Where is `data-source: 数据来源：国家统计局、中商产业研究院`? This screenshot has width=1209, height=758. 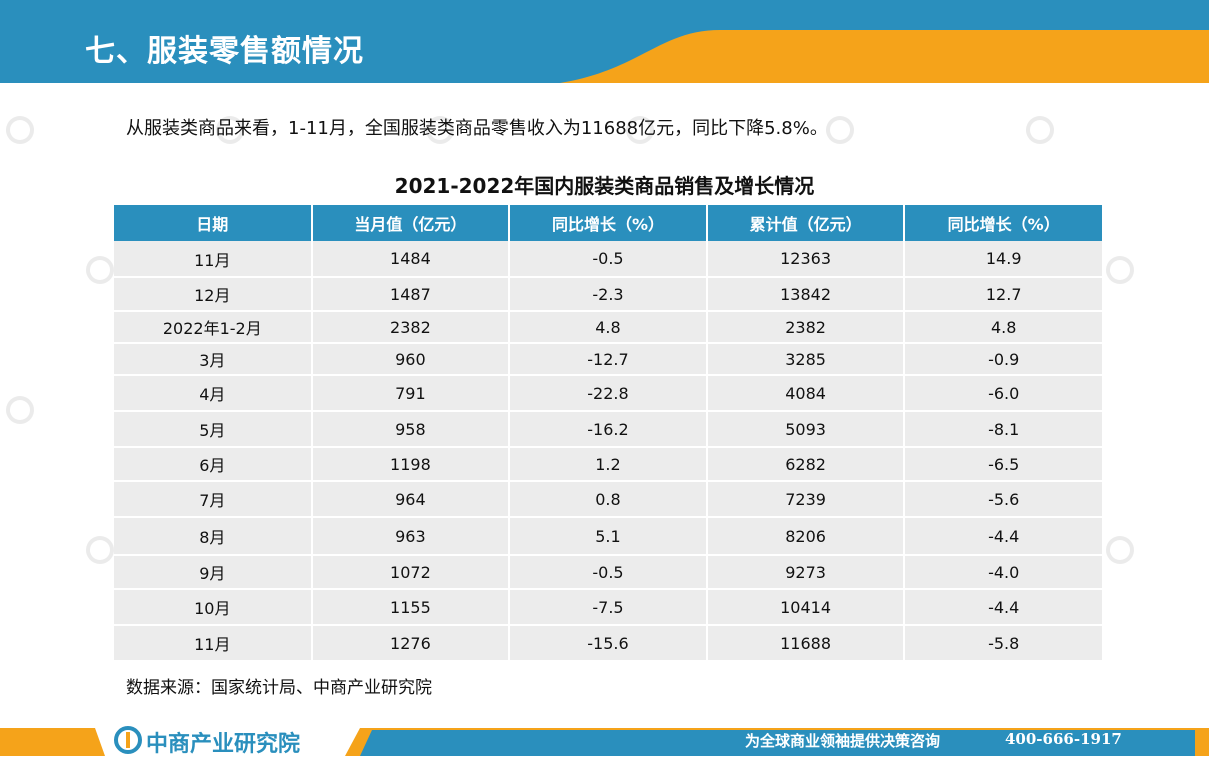
data-source: 数据来源：国家统计局、中商产业研究院 is located at coordinates (279, 688).